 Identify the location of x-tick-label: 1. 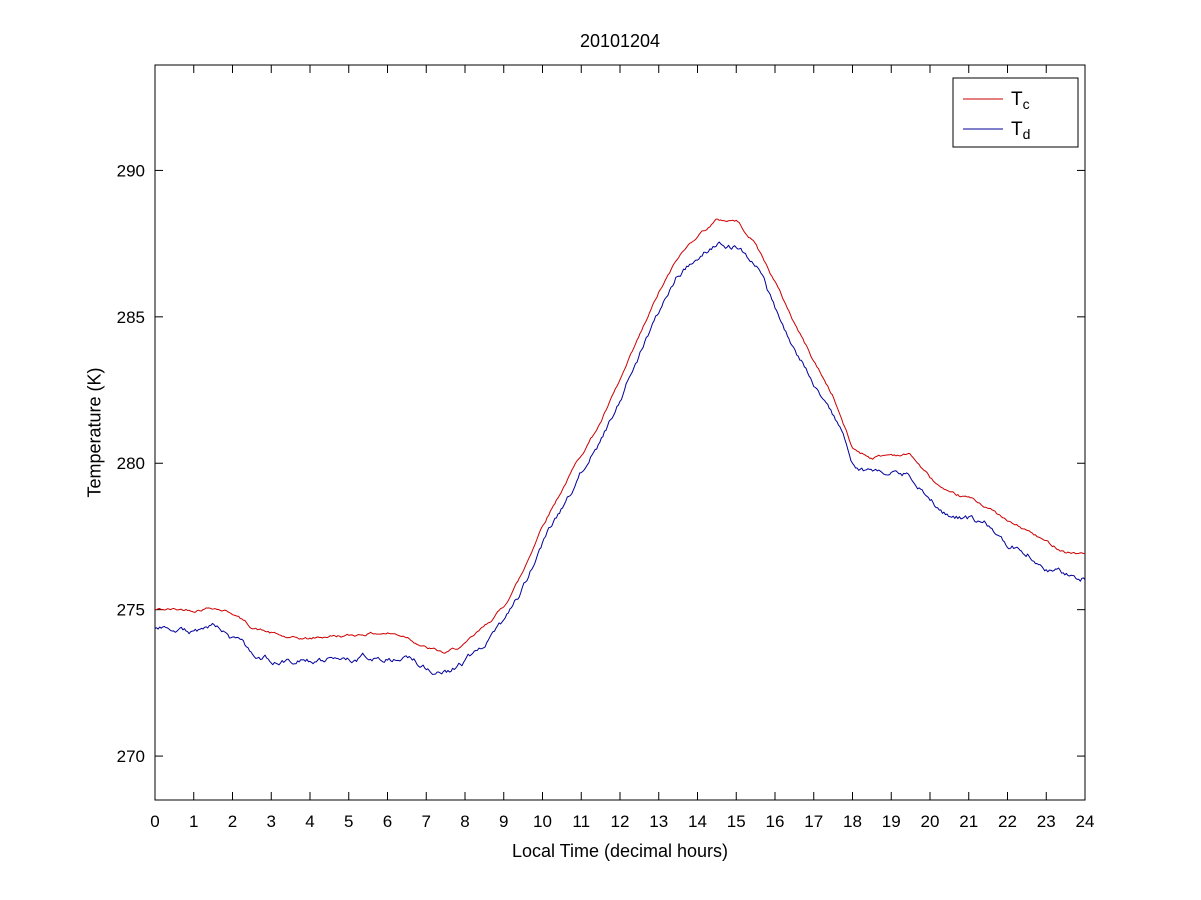
(193, 821).